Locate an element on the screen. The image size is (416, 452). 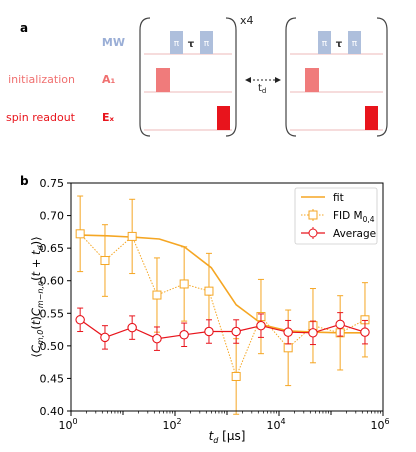
repeat-label: x4 is located at coordinates (247, 20).